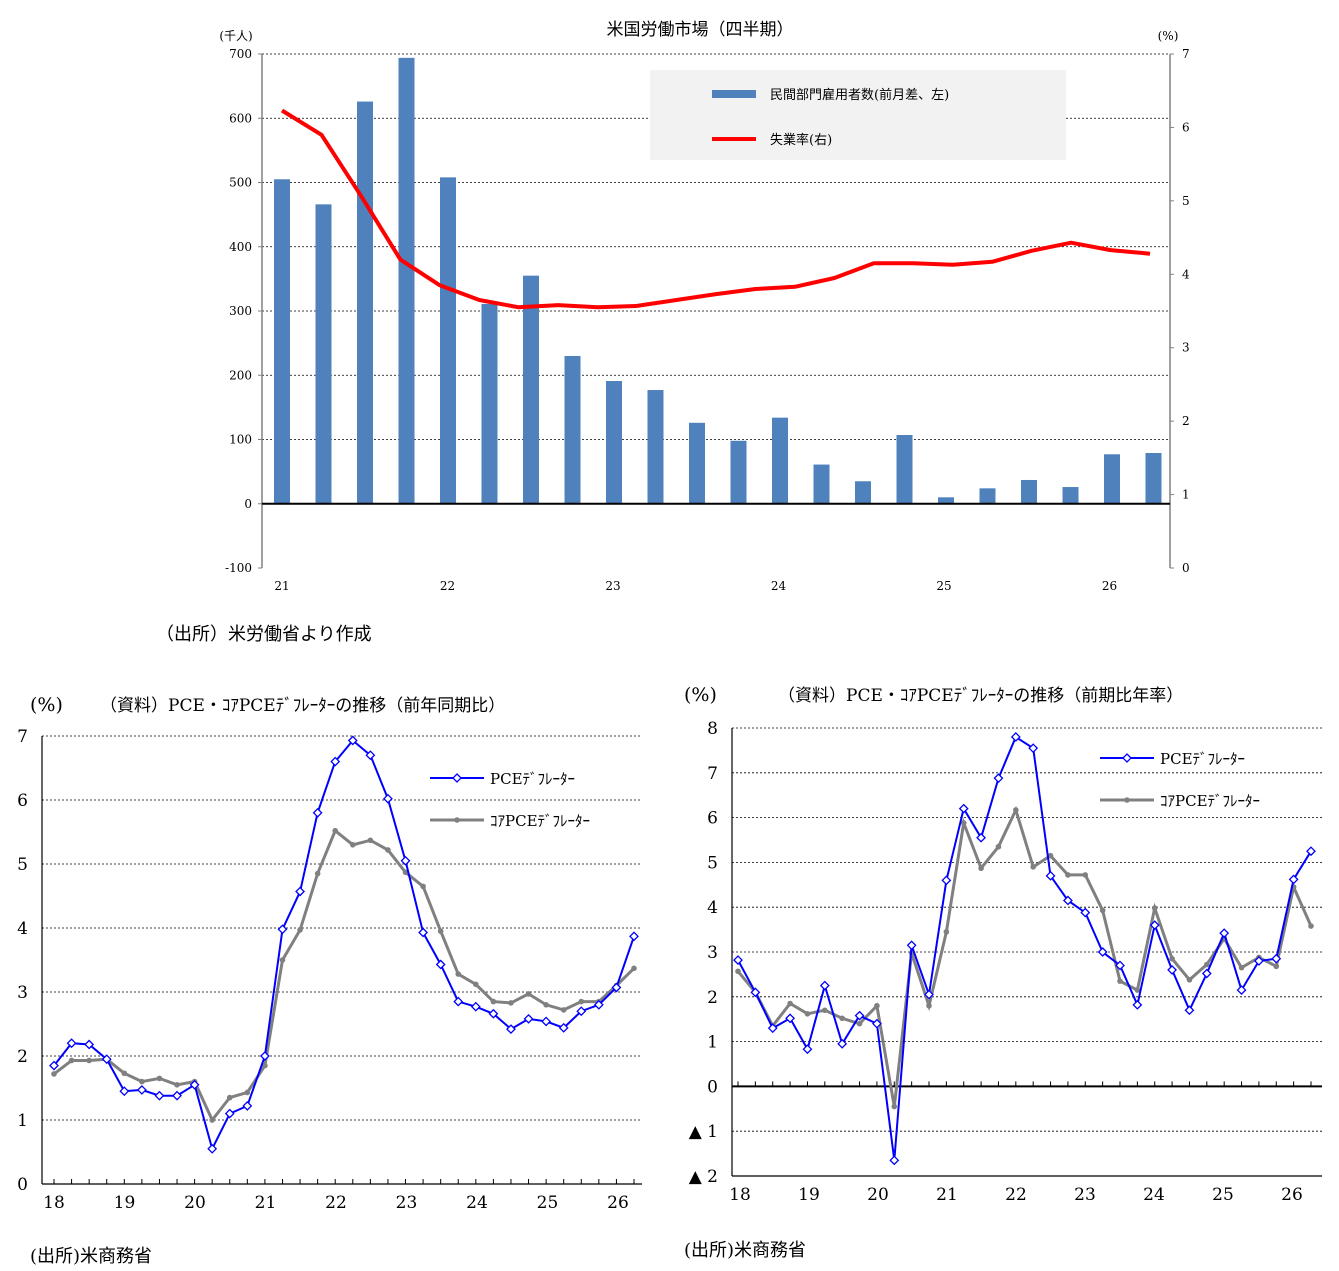 This screenshot has height=1271, width=1339. What do you see at coordinates (712, 774) in the screenshot?
I see `pce_qoq-y-tick-label: 7` at bounding box center [712, 774].